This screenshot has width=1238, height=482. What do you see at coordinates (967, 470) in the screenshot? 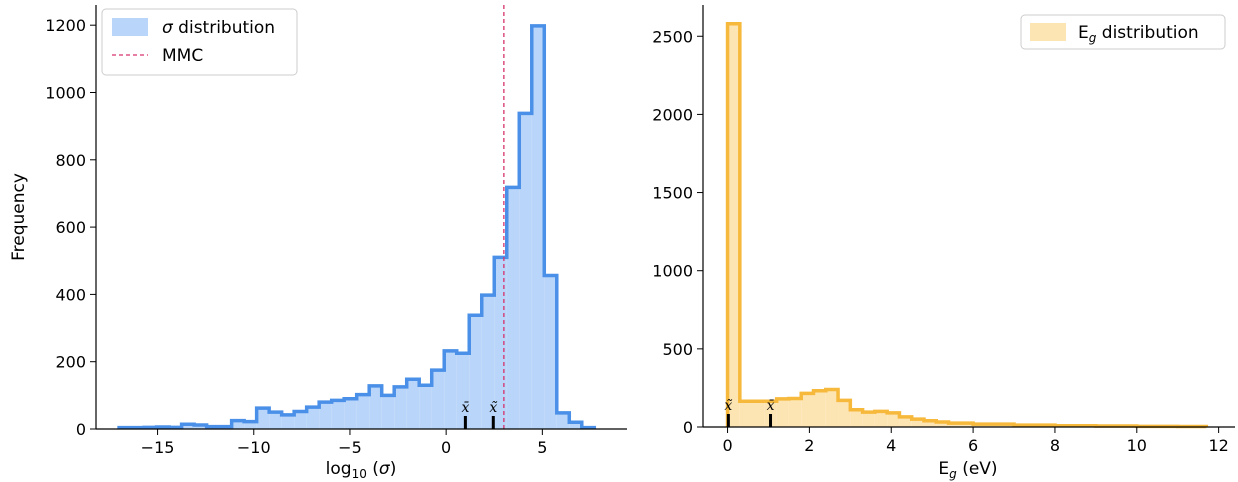
I see `eg-x-axis-label: Eg (eV)` at bounding box center [967, 470].